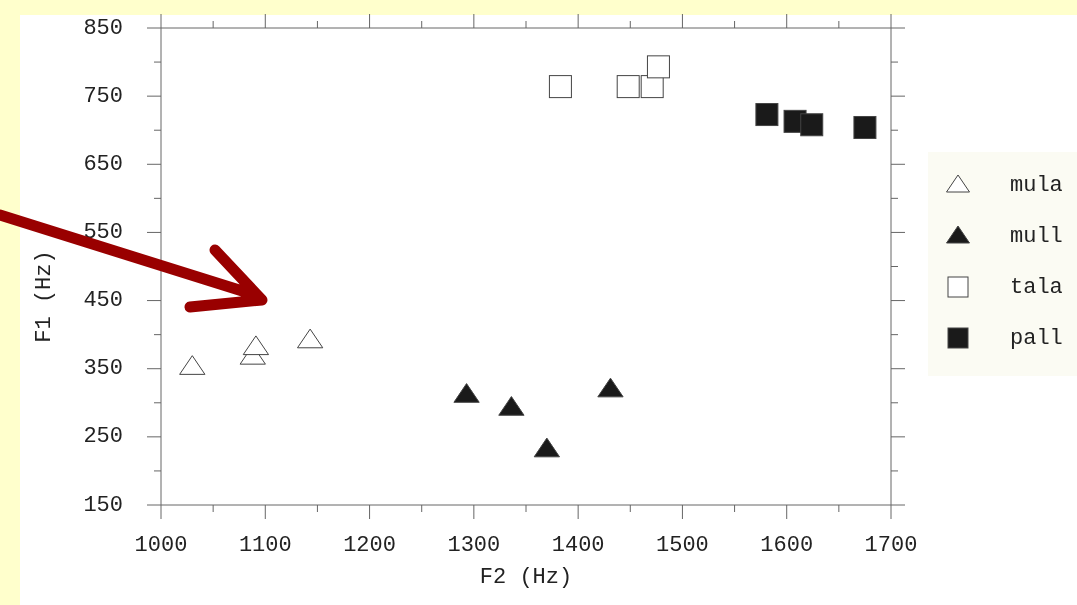 The image size is (1077, 605). Describe the element at coordinates (103, 164) in the screenshot. I see `y-tick-label: 650` at that location.